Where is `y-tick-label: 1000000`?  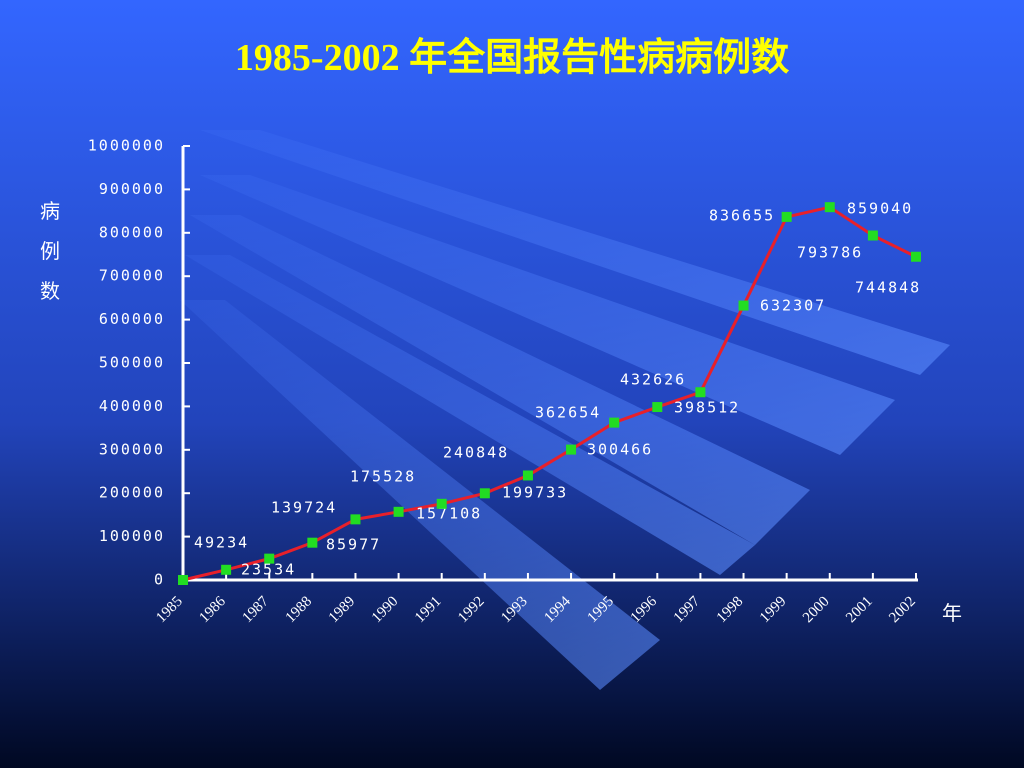
y-tick-label: 1000000 is located at coordinates (126, 146).